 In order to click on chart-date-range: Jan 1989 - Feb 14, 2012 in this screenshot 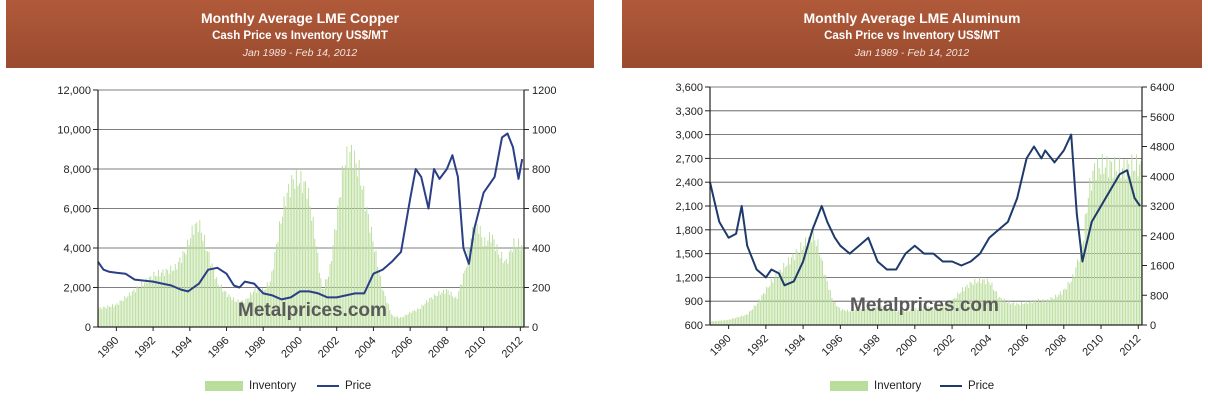, I will do `click(912, 53)`.